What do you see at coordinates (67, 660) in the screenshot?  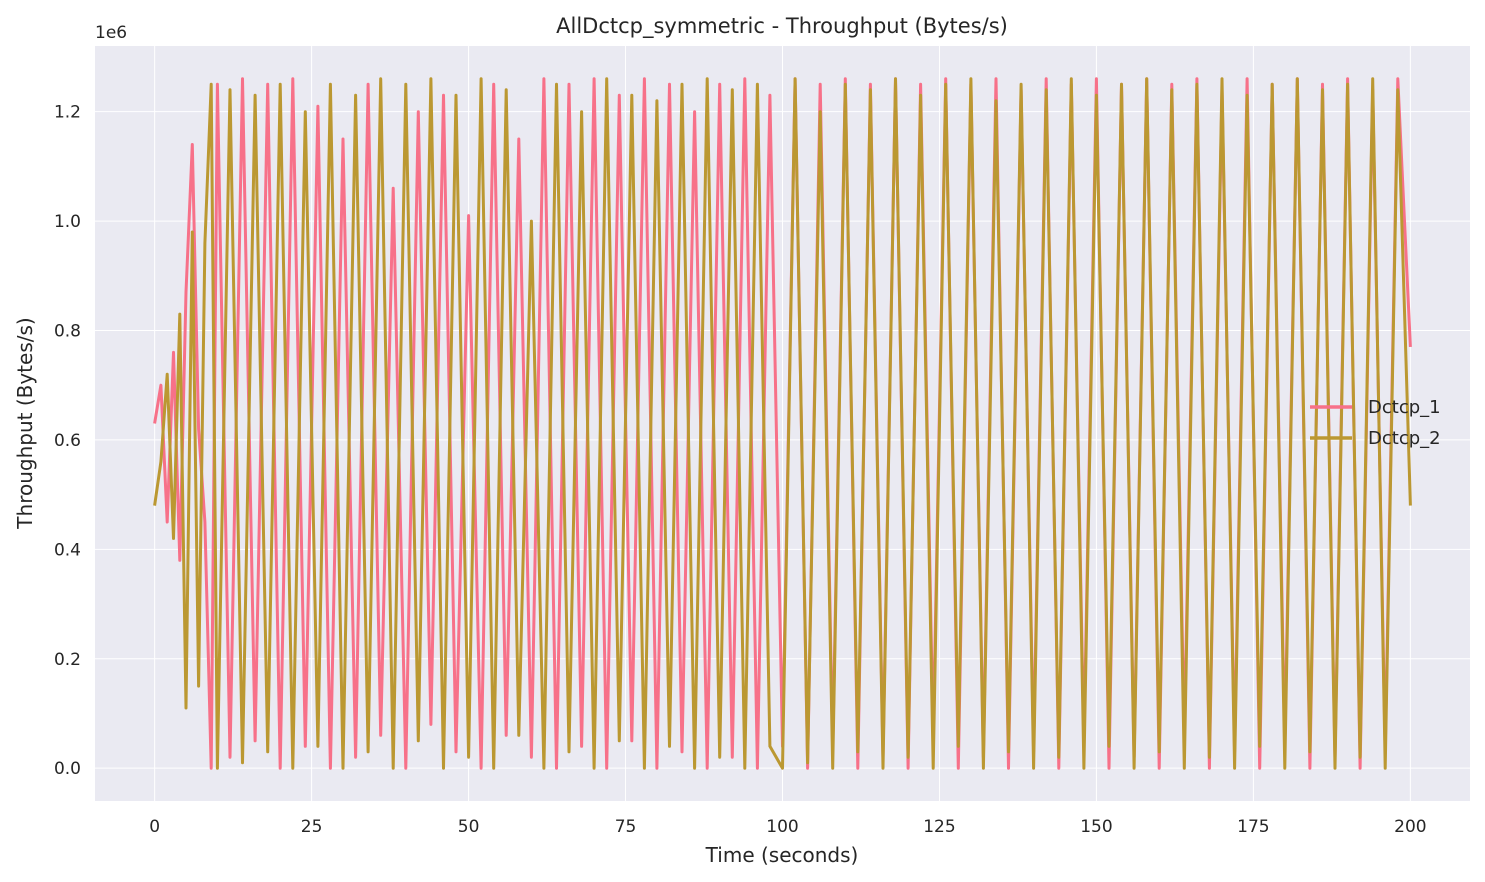 I see `y-tick-label: 0.2` at bounding box center [67, 660].